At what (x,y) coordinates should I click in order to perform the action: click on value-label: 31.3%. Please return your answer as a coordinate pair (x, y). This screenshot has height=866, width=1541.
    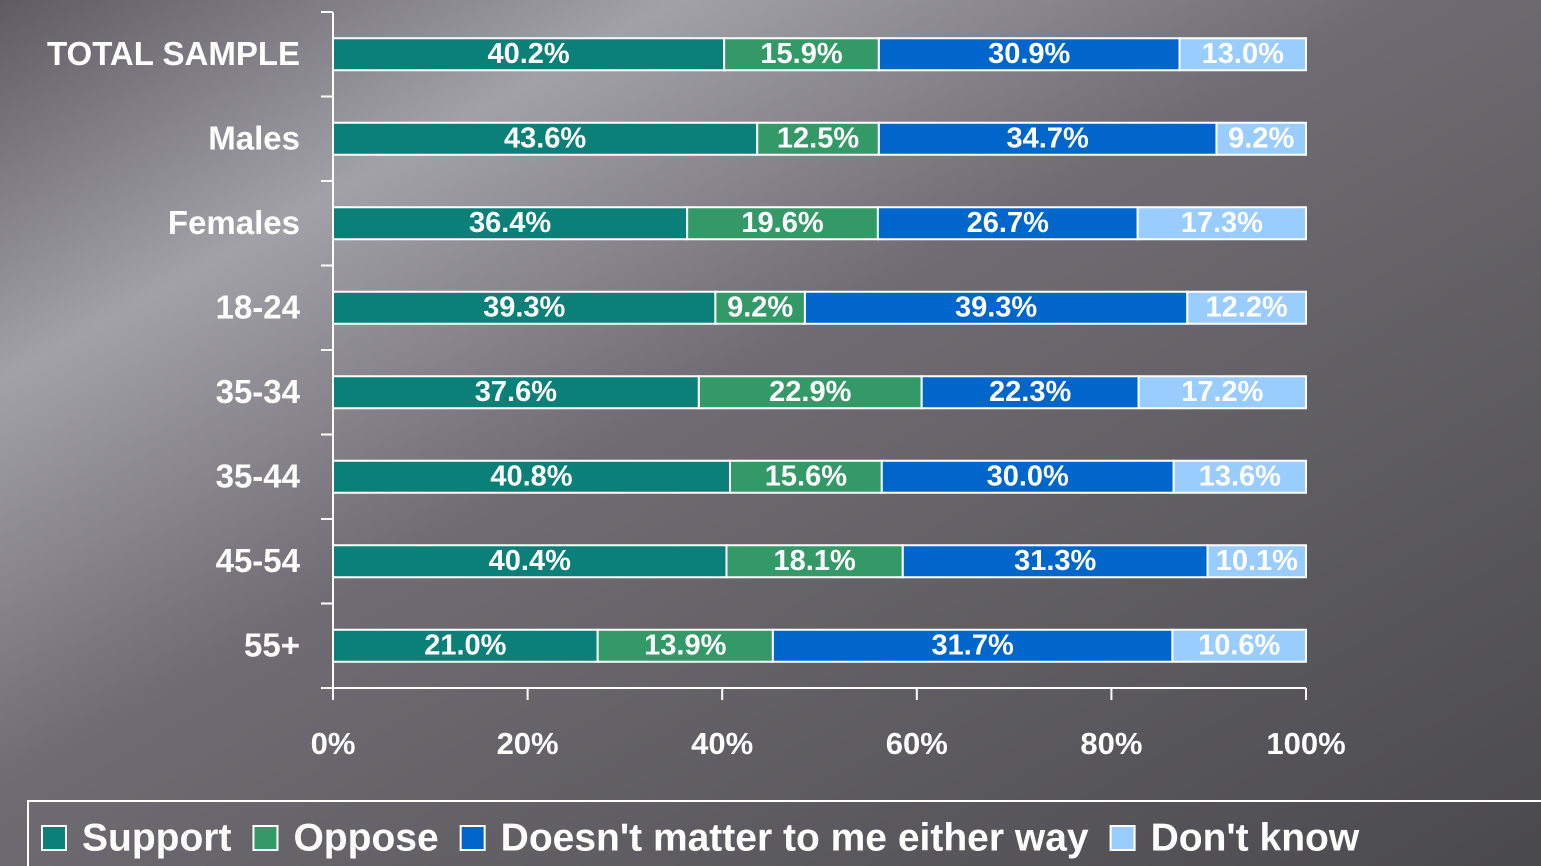
    Looking at the image, I should click on (1055, 561).